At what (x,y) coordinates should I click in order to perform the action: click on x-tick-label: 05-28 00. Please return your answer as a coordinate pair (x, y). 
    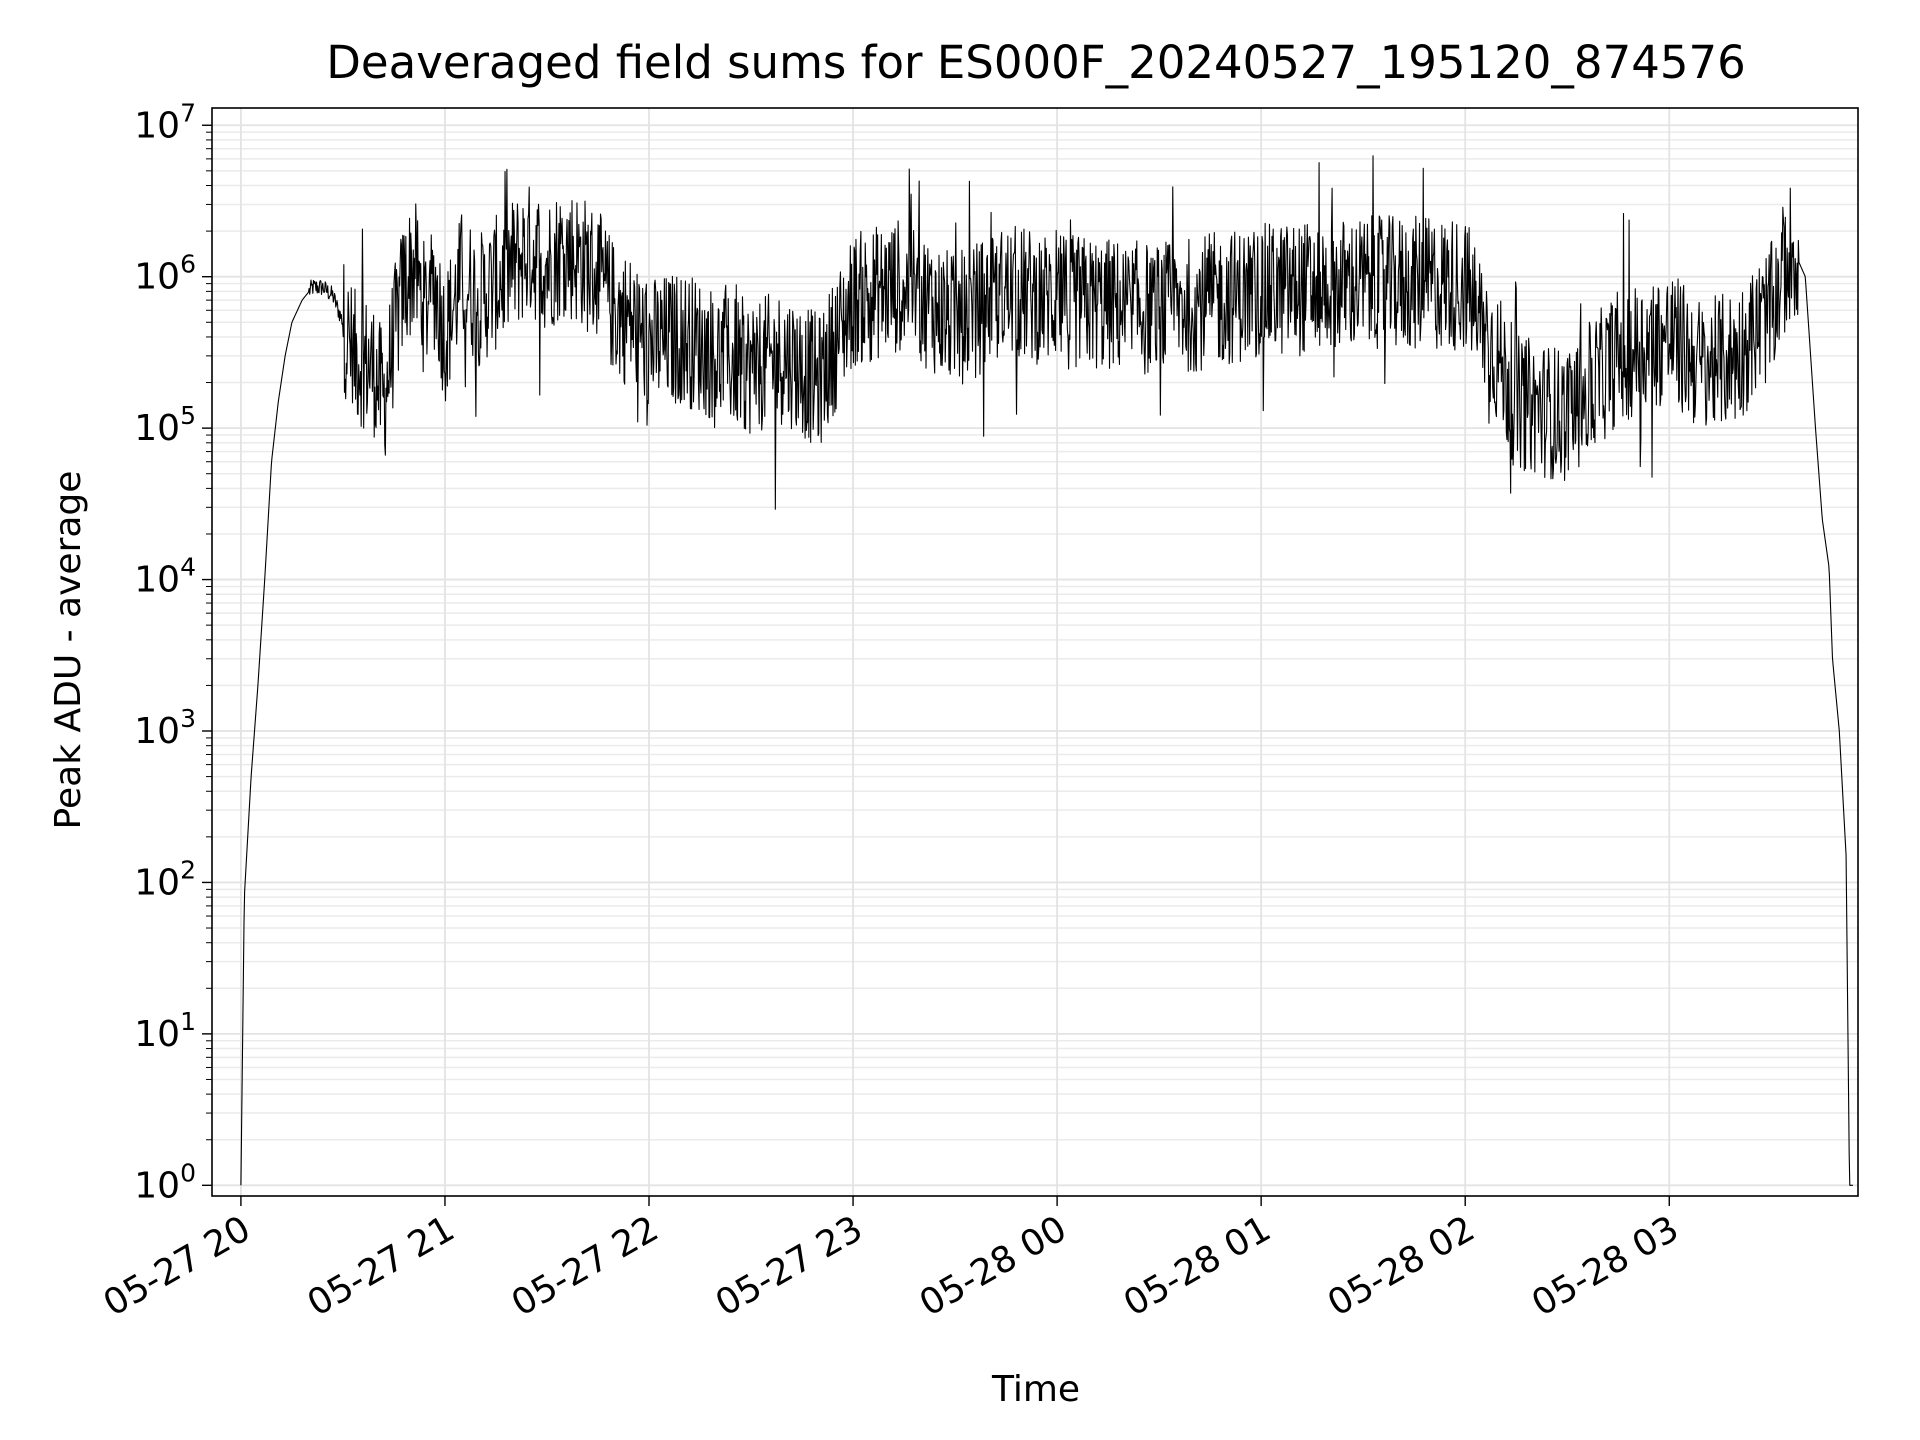
    Looking at the image, I should click on (993, 1266).